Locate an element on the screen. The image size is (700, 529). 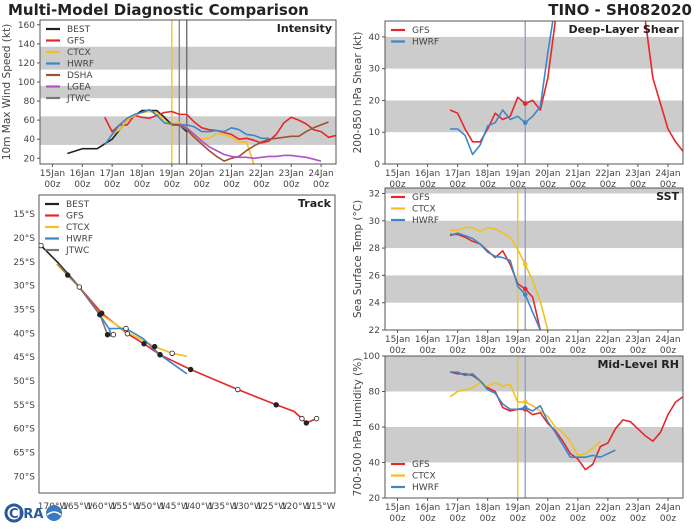
lat-tick-label: 45°S is located at coordinates (24, 358).